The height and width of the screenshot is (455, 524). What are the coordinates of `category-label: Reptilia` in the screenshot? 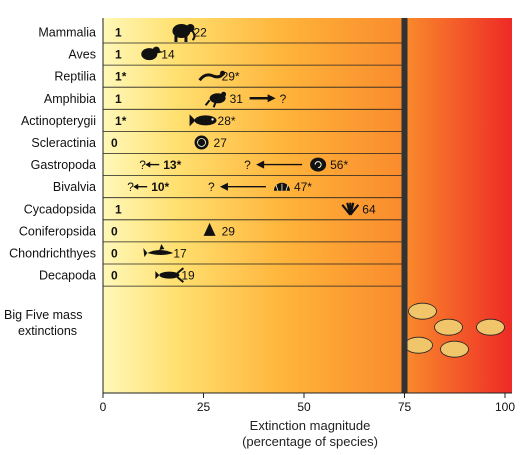 It's located at (75, 77).